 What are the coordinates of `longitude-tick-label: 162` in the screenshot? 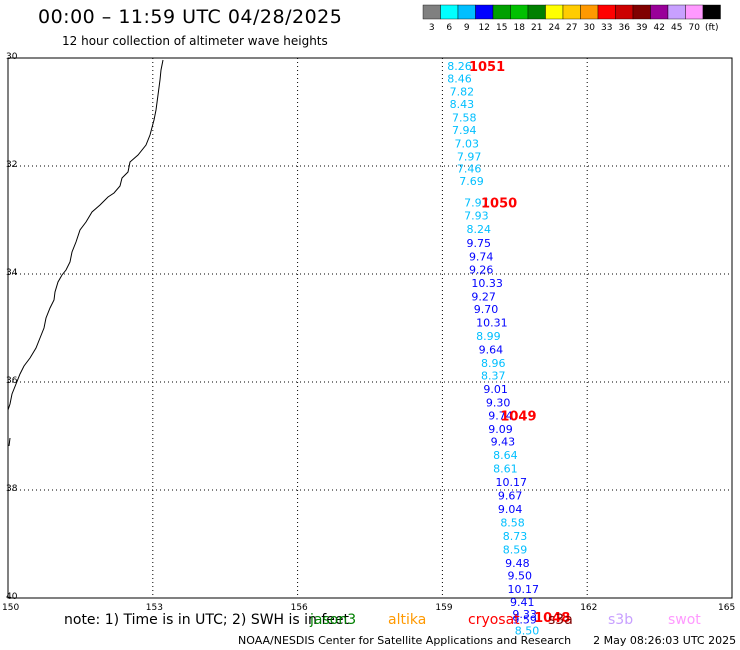 It's located at (589, 608).